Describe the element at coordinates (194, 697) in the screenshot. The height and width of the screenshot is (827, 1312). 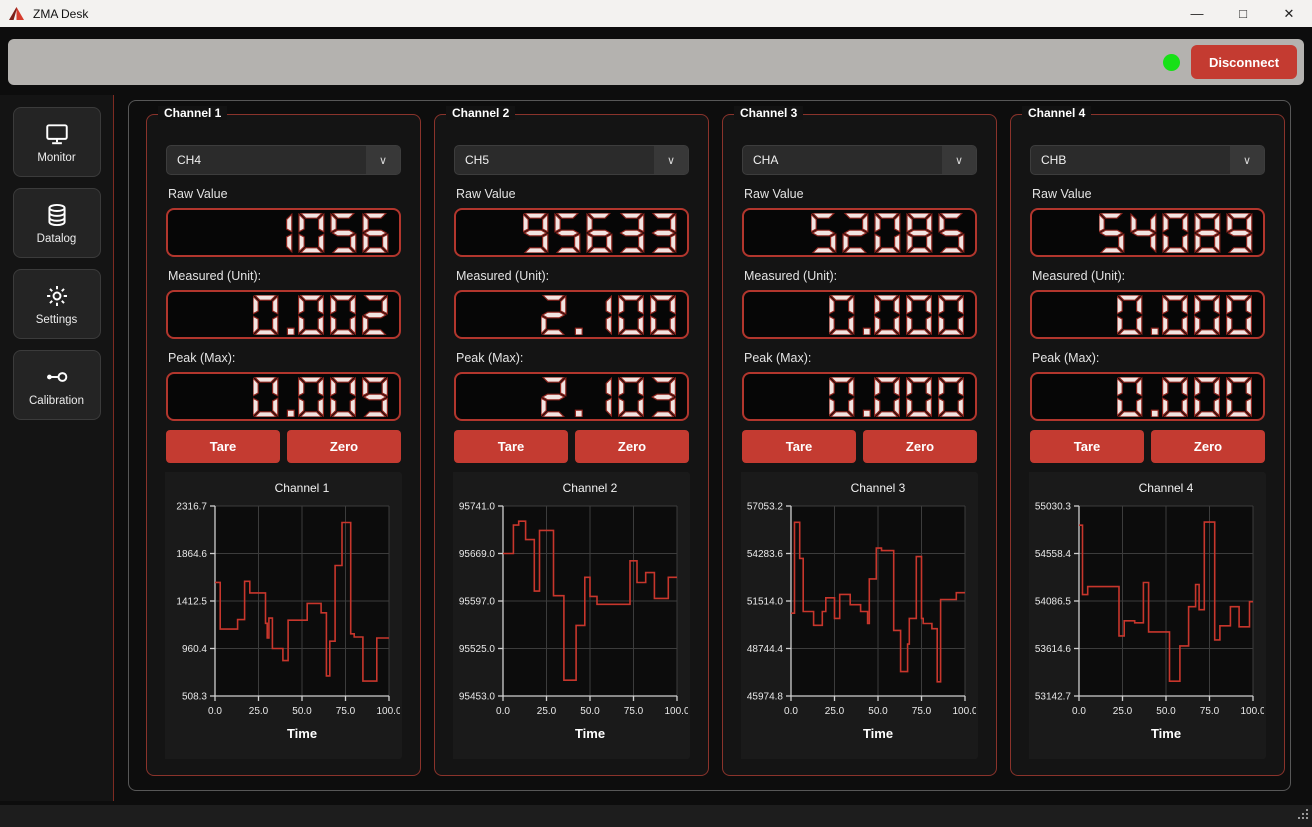
I see `svg-text: 508.3` at that location.